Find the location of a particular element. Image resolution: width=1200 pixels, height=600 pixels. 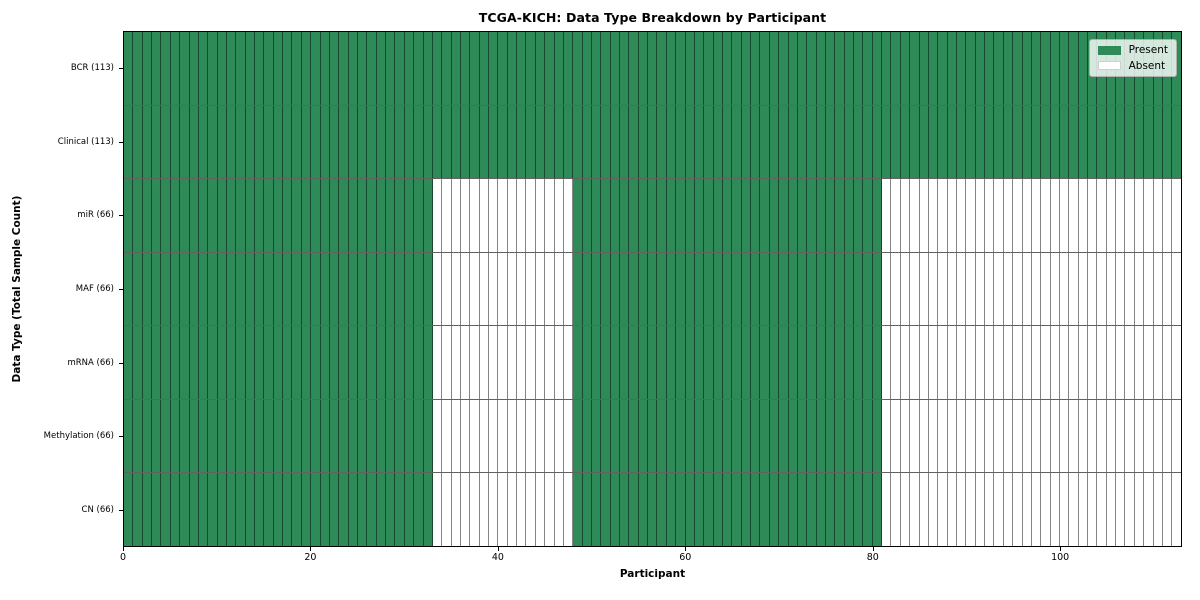

y-tick-label-mRNA: mRNA (66) is located at coordinates (90, 362).